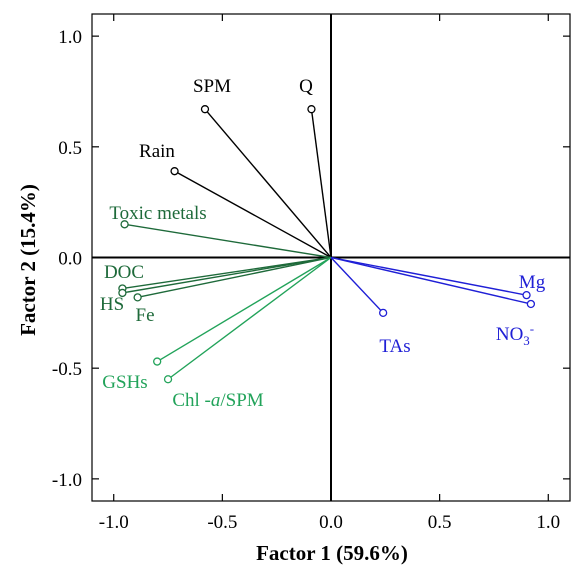  Describe the element at coordinates (112, 304) in the screenshot. I see `vector-label-hs: HS` at that location.